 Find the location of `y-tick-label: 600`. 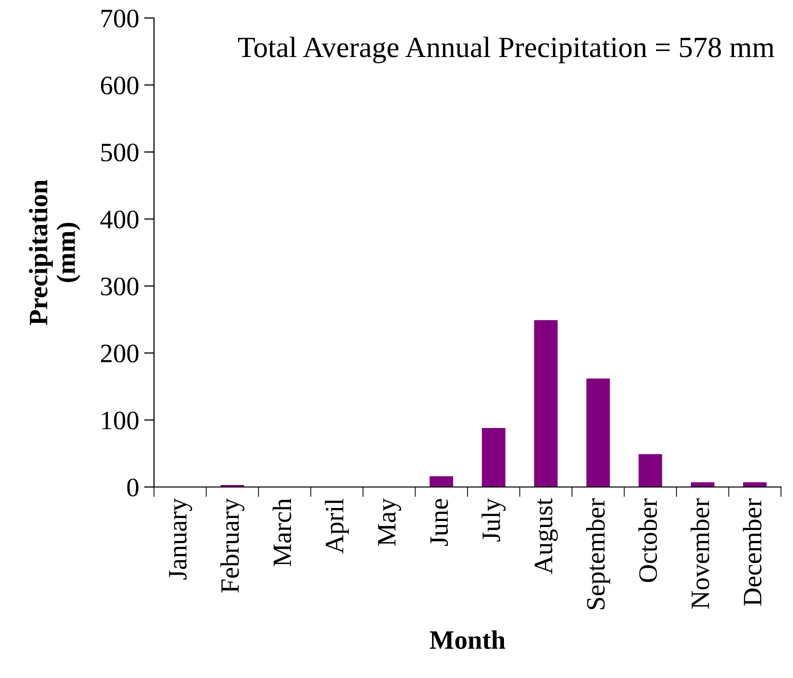

y-tick-label: 600 is located at coordinates (119, 85).